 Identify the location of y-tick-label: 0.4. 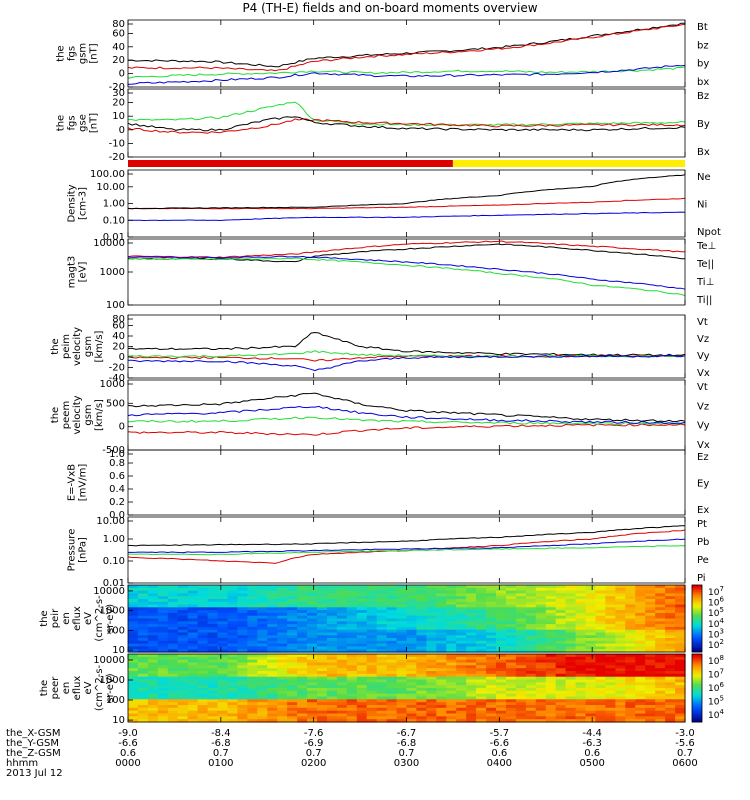
(117, 489).